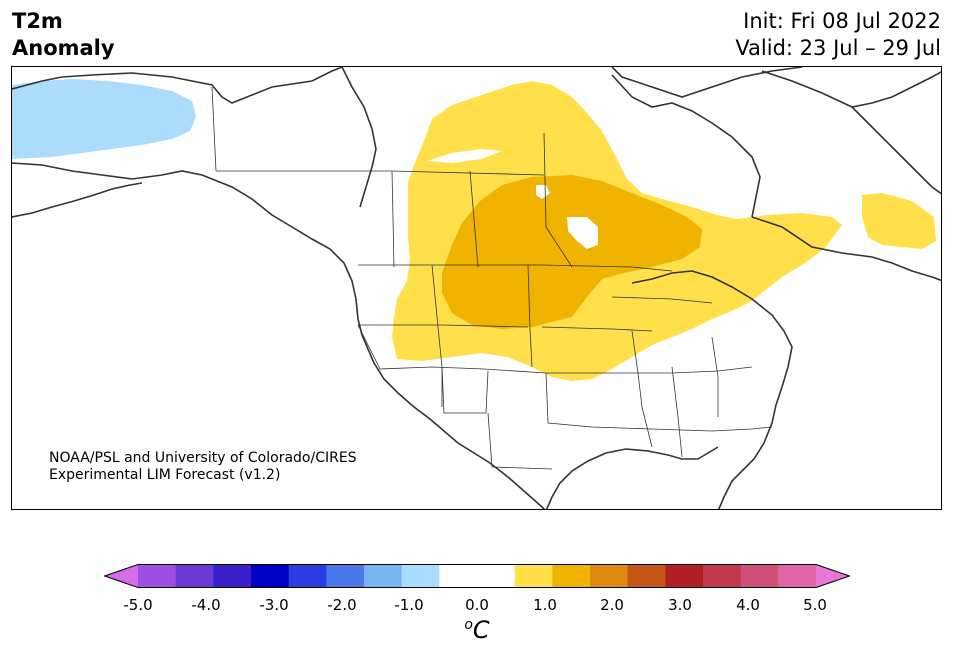 Image resolution: width=953 pixels, height=656 pixels. I want to click on tick-label: -4.0, so click(206, 605).